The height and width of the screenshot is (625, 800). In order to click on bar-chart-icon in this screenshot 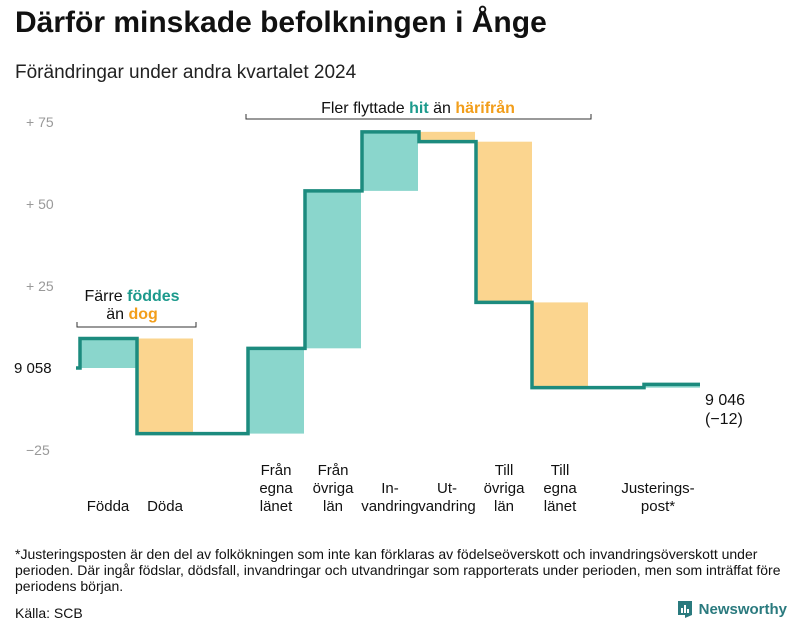, I will do `click(684, 609)`.